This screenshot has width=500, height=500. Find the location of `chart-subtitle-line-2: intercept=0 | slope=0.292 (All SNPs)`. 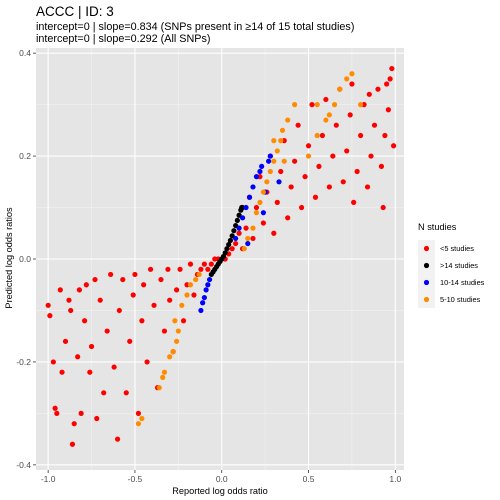

chart-subtitle-line-2: intercept=0 | slope=0.292 (All SNPs) is located at coordinates (123, 39).